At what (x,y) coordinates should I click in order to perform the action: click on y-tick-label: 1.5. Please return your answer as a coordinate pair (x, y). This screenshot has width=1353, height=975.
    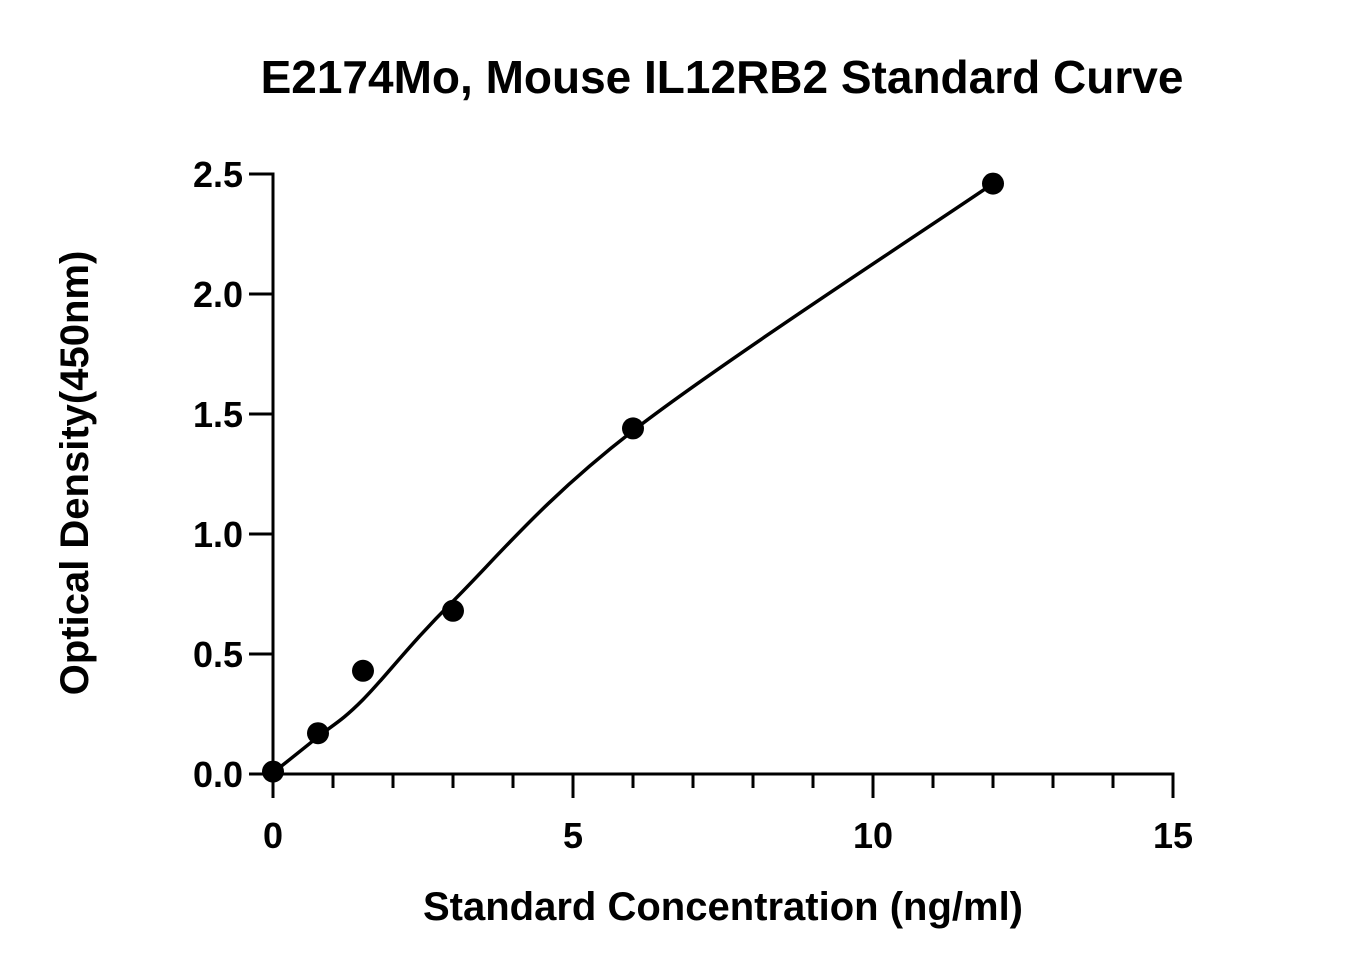
    Looking at the image, I should click on (218, 414).